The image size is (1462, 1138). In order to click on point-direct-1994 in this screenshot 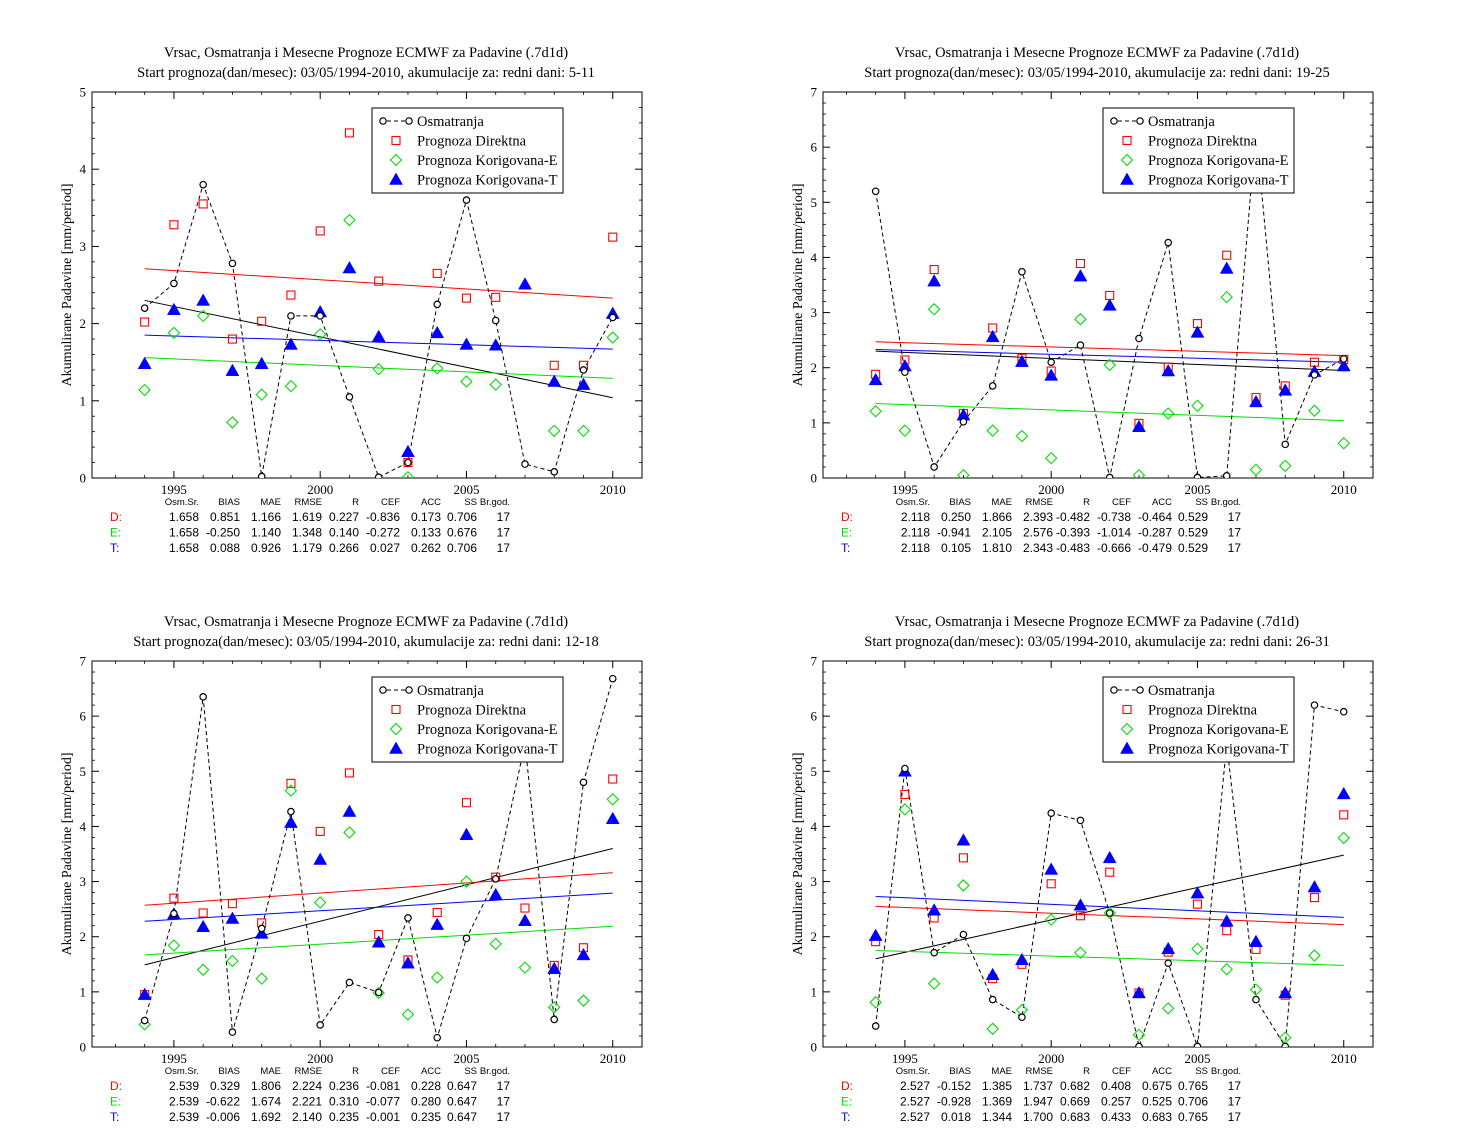, I will do `click(145, 322)`.